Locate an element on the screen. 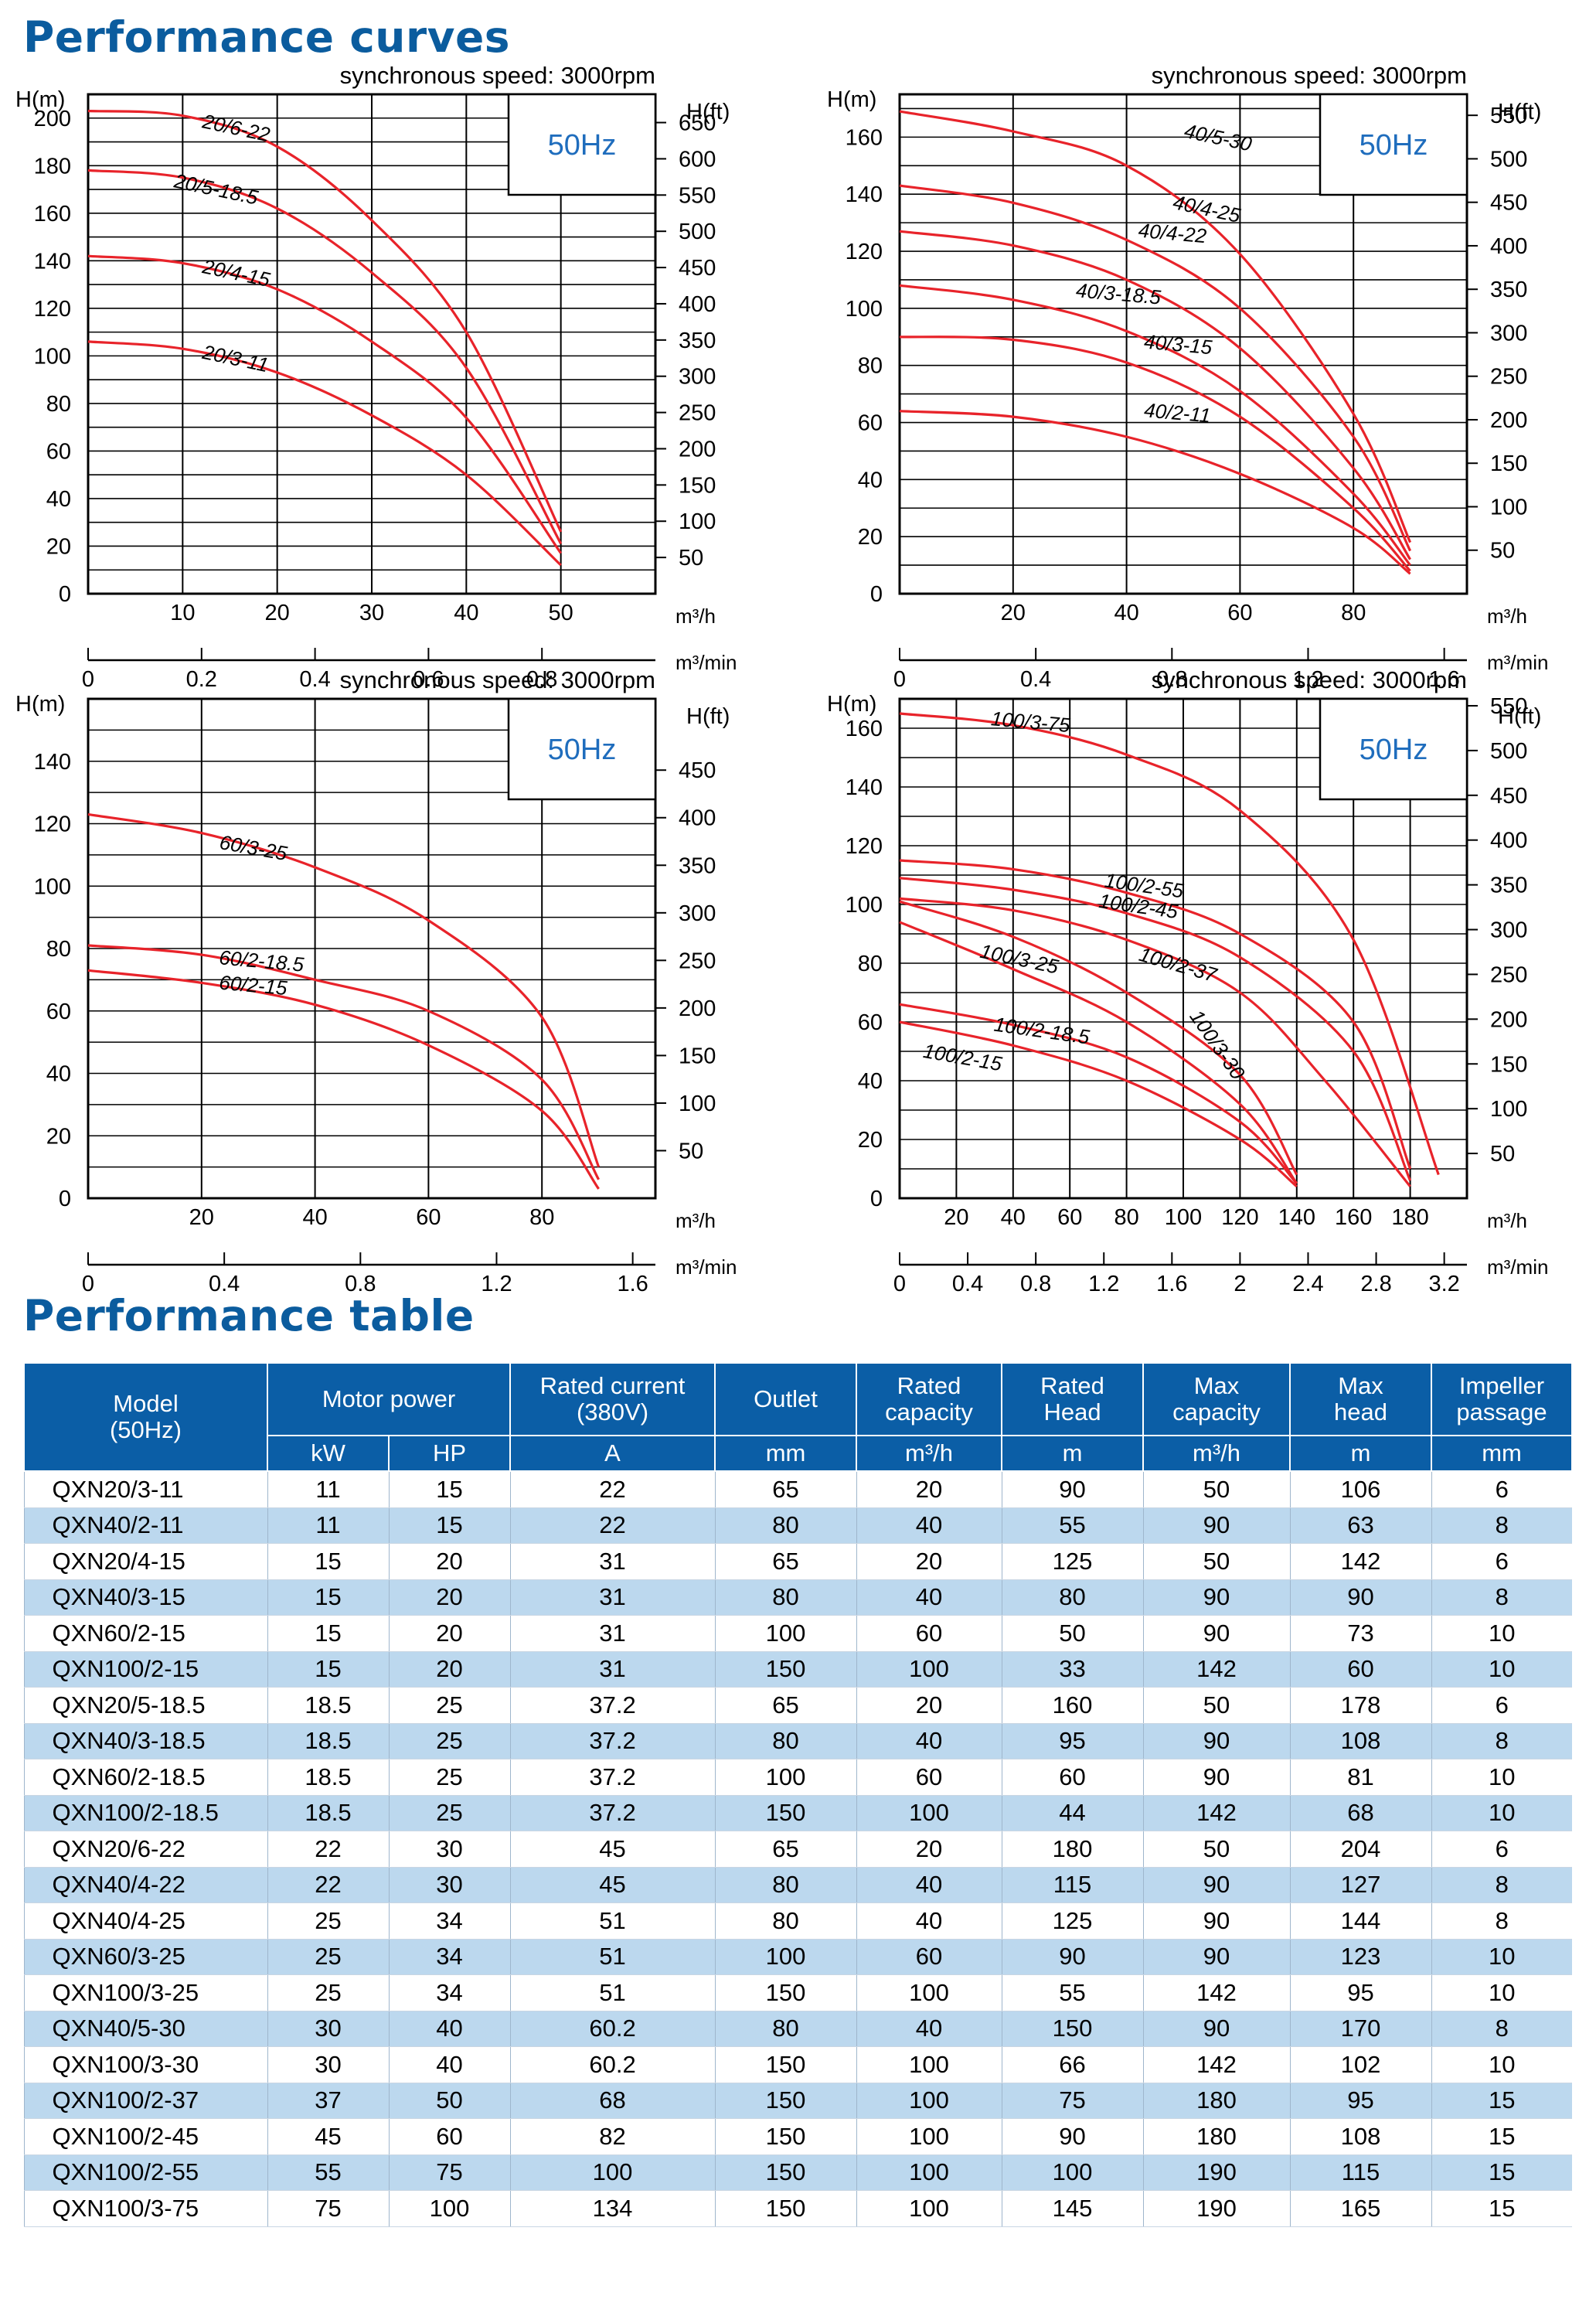 The image size is (1596, 2306). ft-tick-label: 100 is located at coordinates (697, 521).